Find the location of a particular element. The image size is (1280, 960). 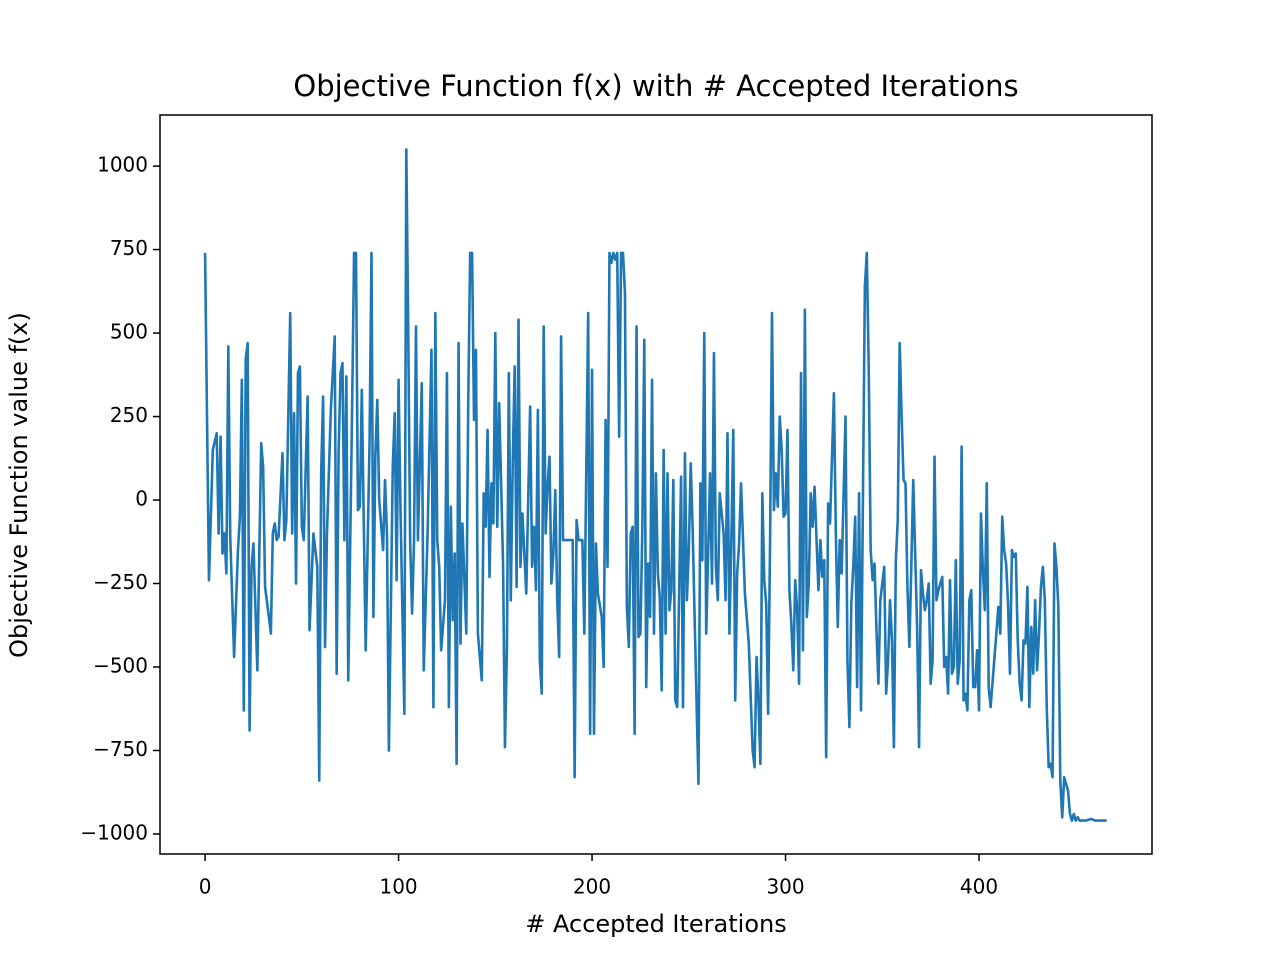

y-tick-label: −250 is located at coordinates (120, 582).